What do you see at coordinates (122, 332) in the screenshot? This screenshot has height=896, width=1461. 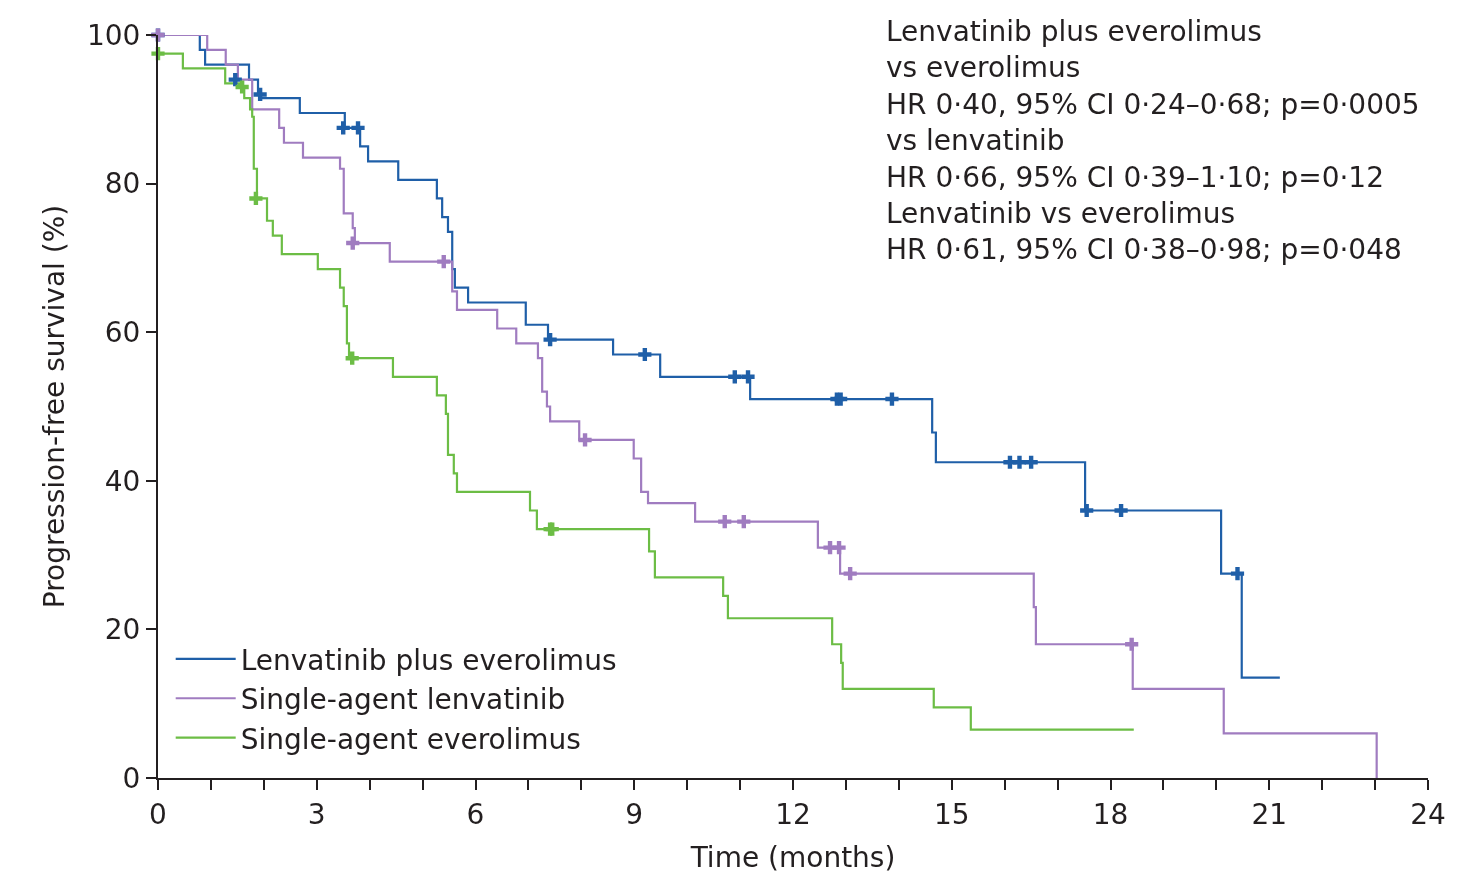 I see `y-tick-label: 60` at bounding box center [122, 332].